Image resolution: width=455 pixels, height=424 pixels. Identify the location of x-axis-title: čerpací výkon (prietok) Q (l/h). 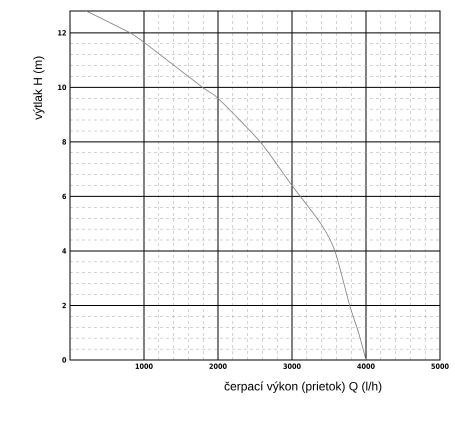
(303, 387).